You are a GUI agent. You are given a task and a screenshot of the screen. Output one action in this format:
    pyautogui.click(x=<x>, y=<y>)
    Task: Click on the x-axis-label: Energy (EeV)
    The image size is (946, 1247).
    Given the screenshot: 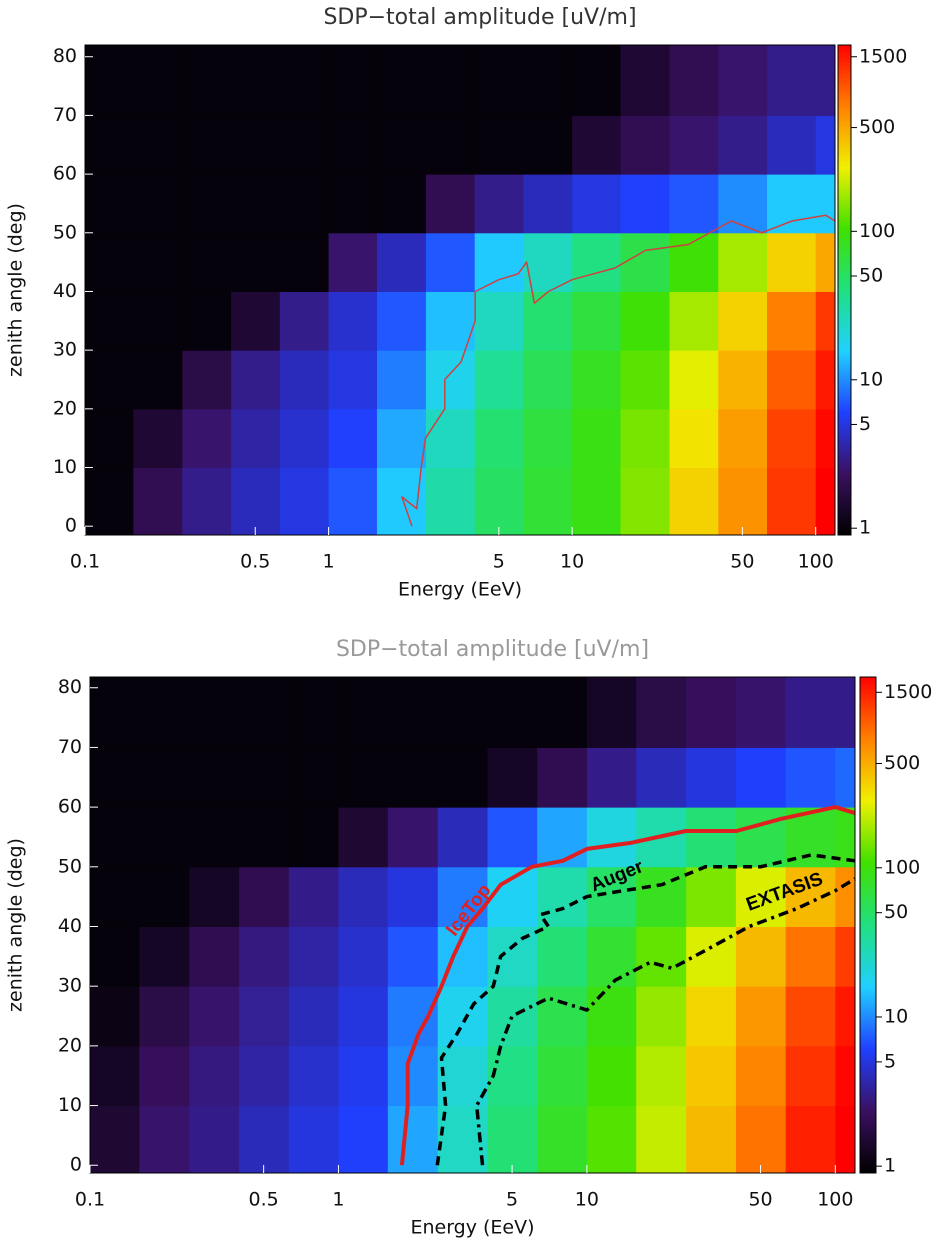 What is the action you would take?
    pyautogui.click(x=460, y=590)
    